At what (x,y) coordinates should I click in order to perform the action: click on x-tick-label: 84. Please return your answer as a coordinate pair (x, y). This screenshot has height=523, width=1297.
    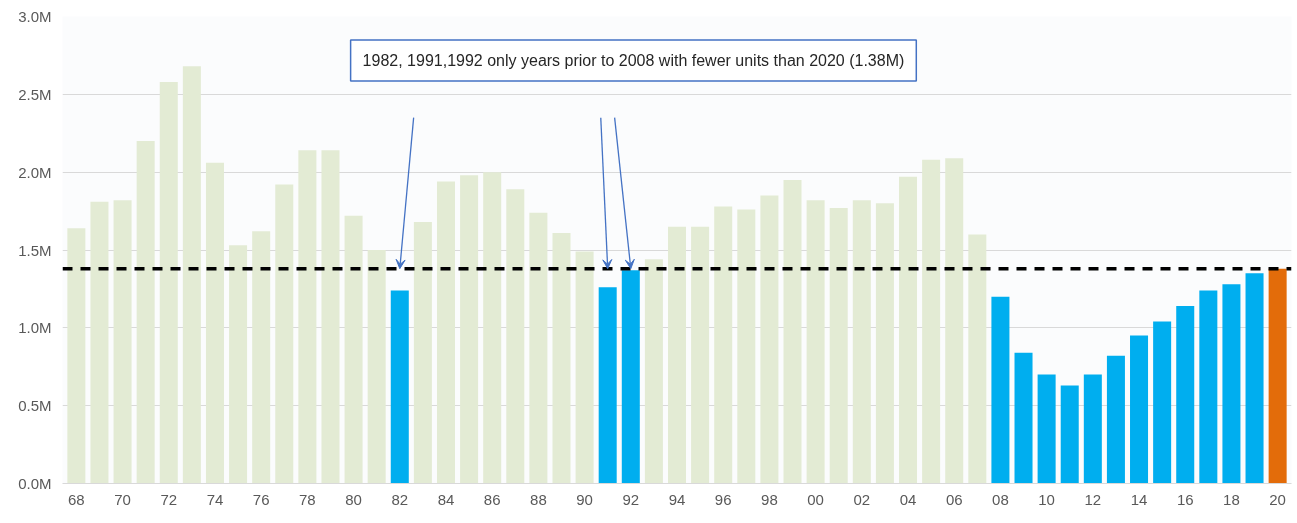
    Looking at the image, I should click on (446, 499).